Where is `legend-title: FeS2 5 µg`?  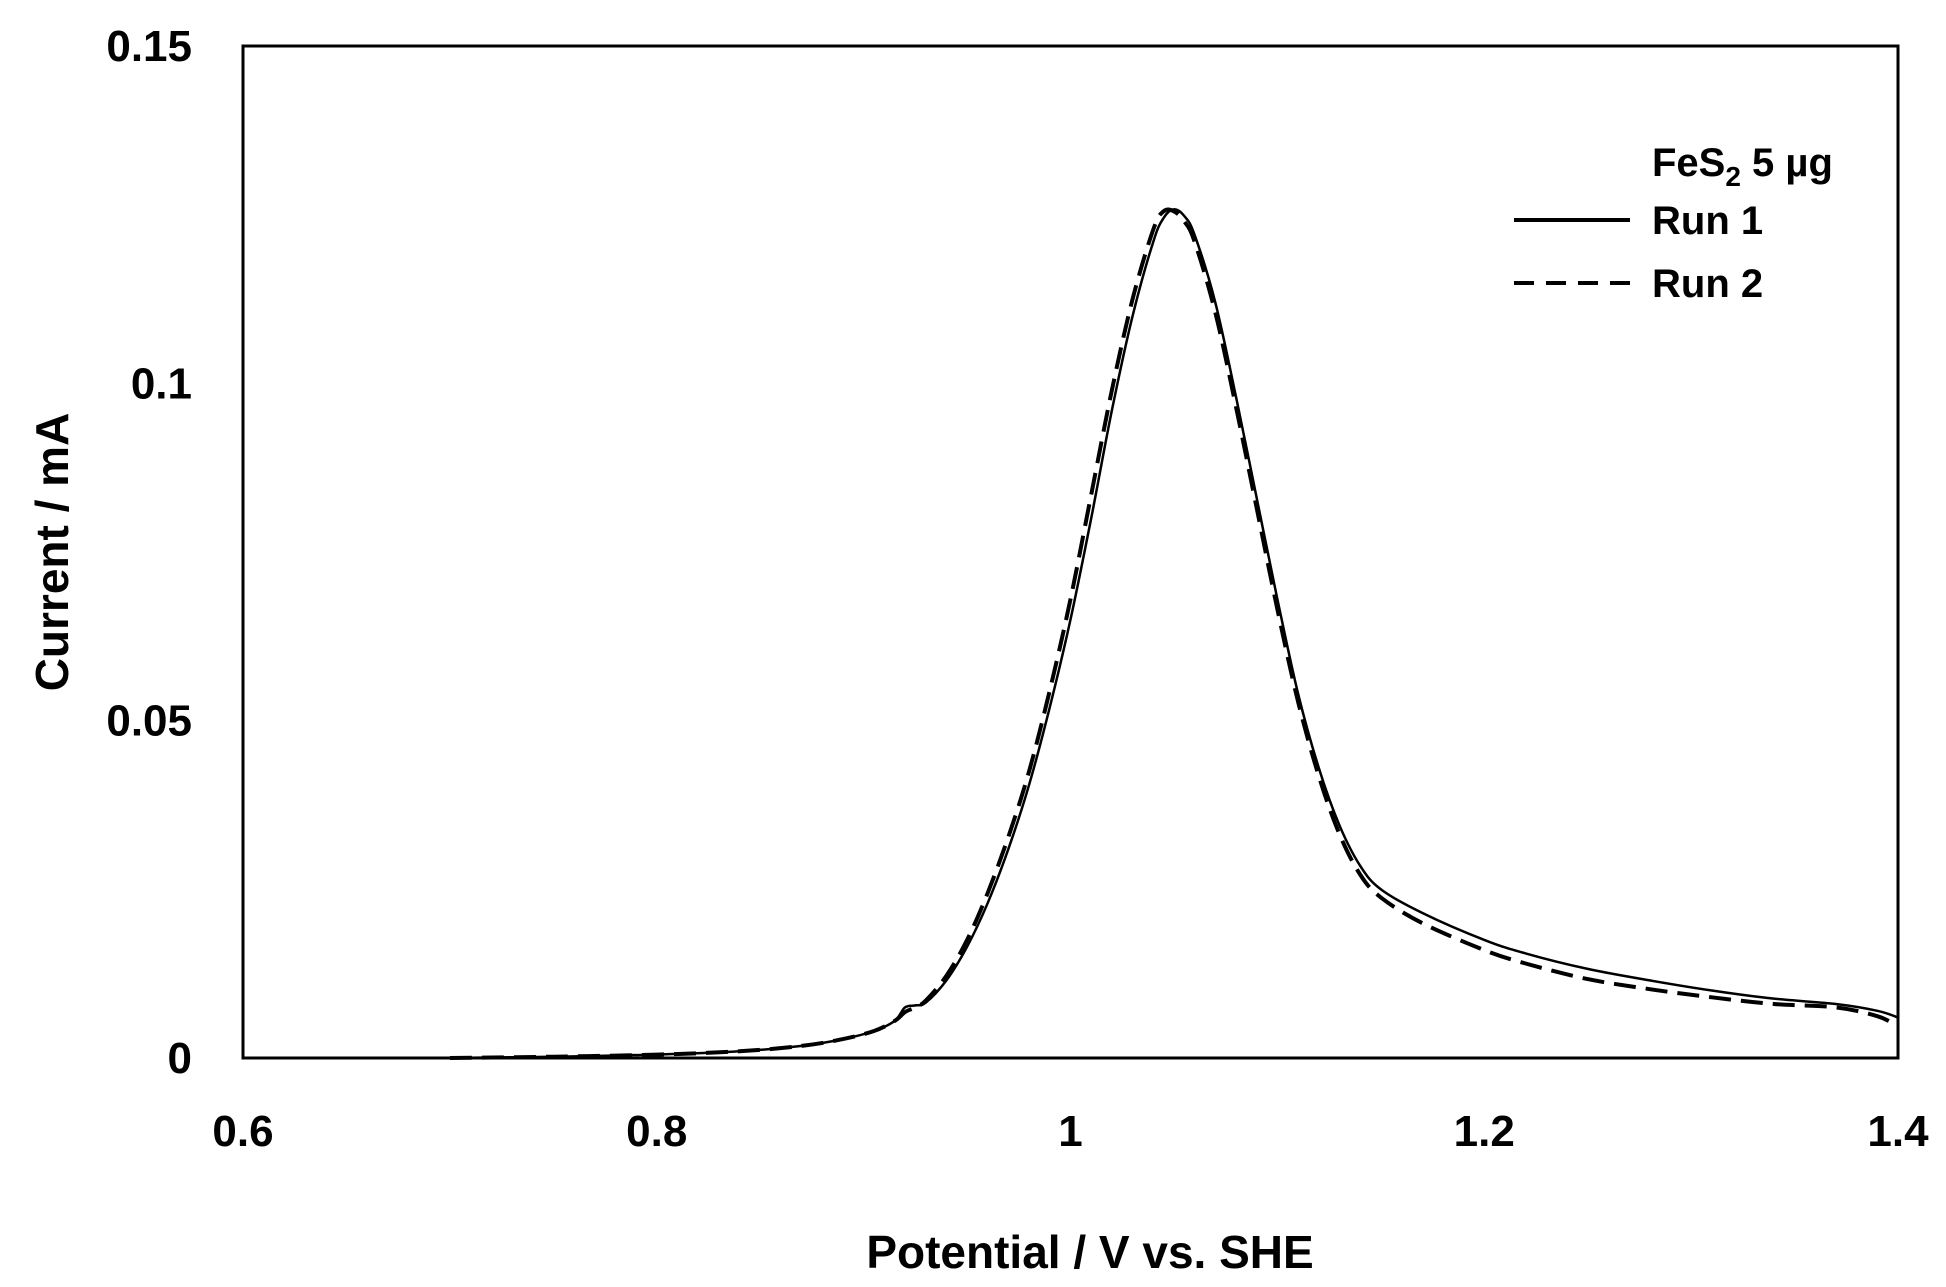 legend-title: FeS2 5 µg is located at coordinates (1742, 166).